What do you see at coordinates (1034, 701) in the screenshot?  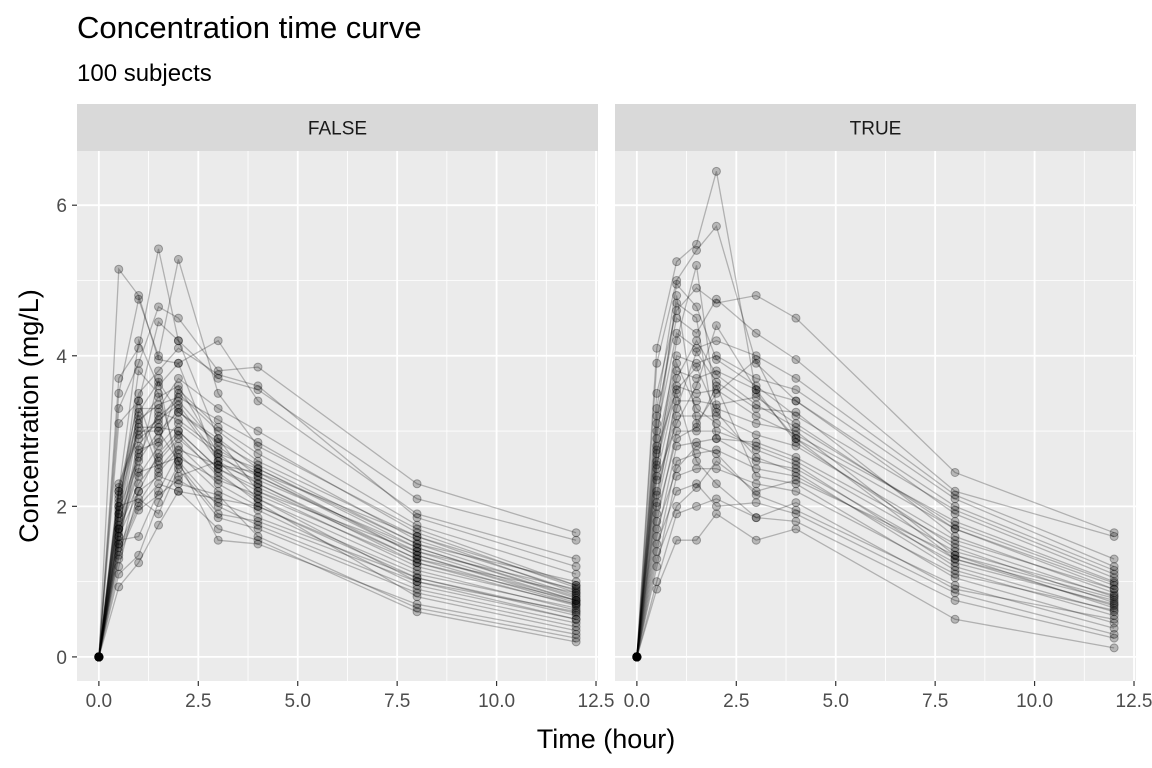 I see `x-tick-label: 10.0` at bounding box center [1034, 701].